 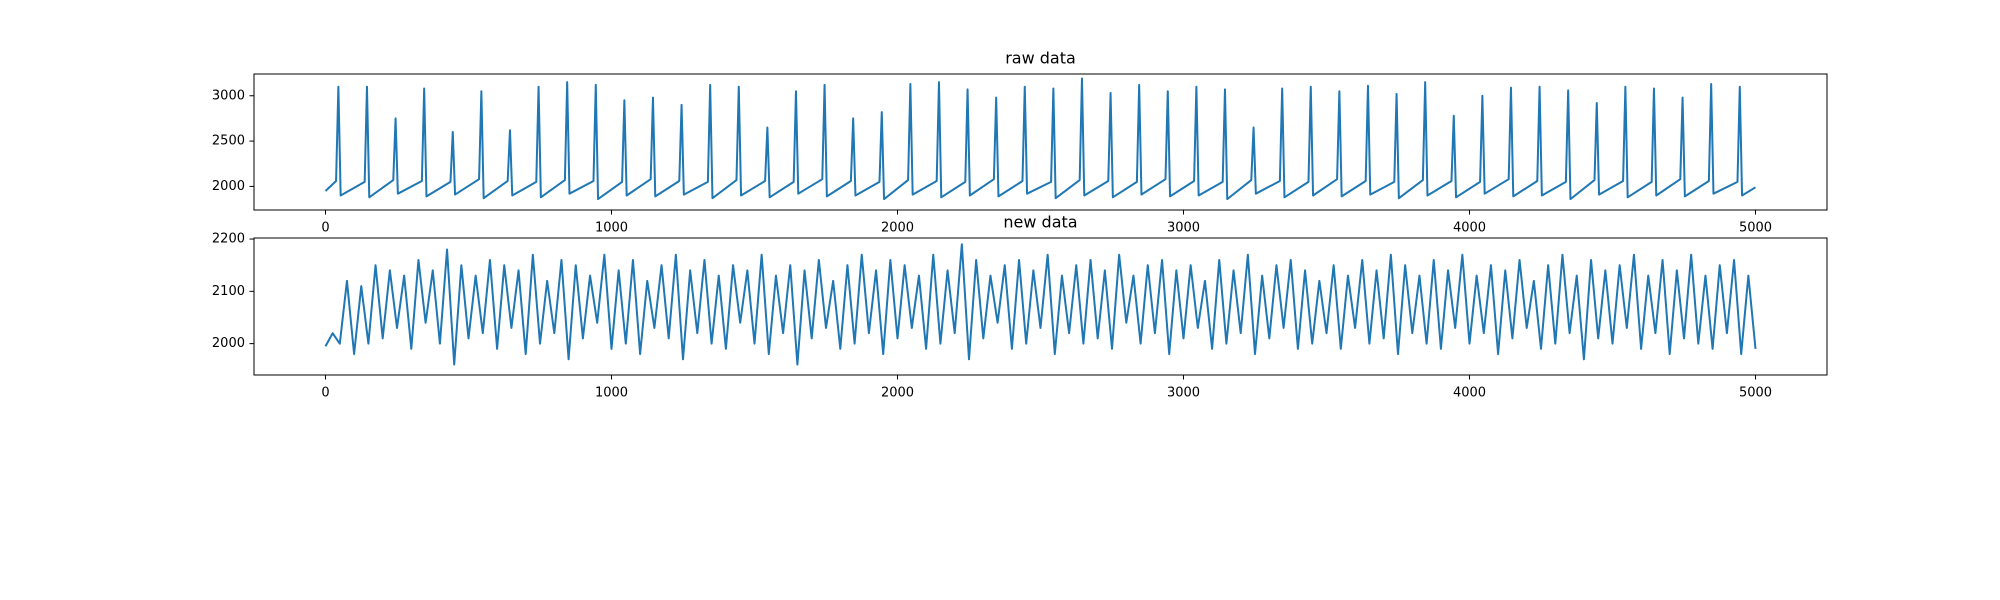 I want to click on y-tick-label: 2500, so click(x=228, y=141).